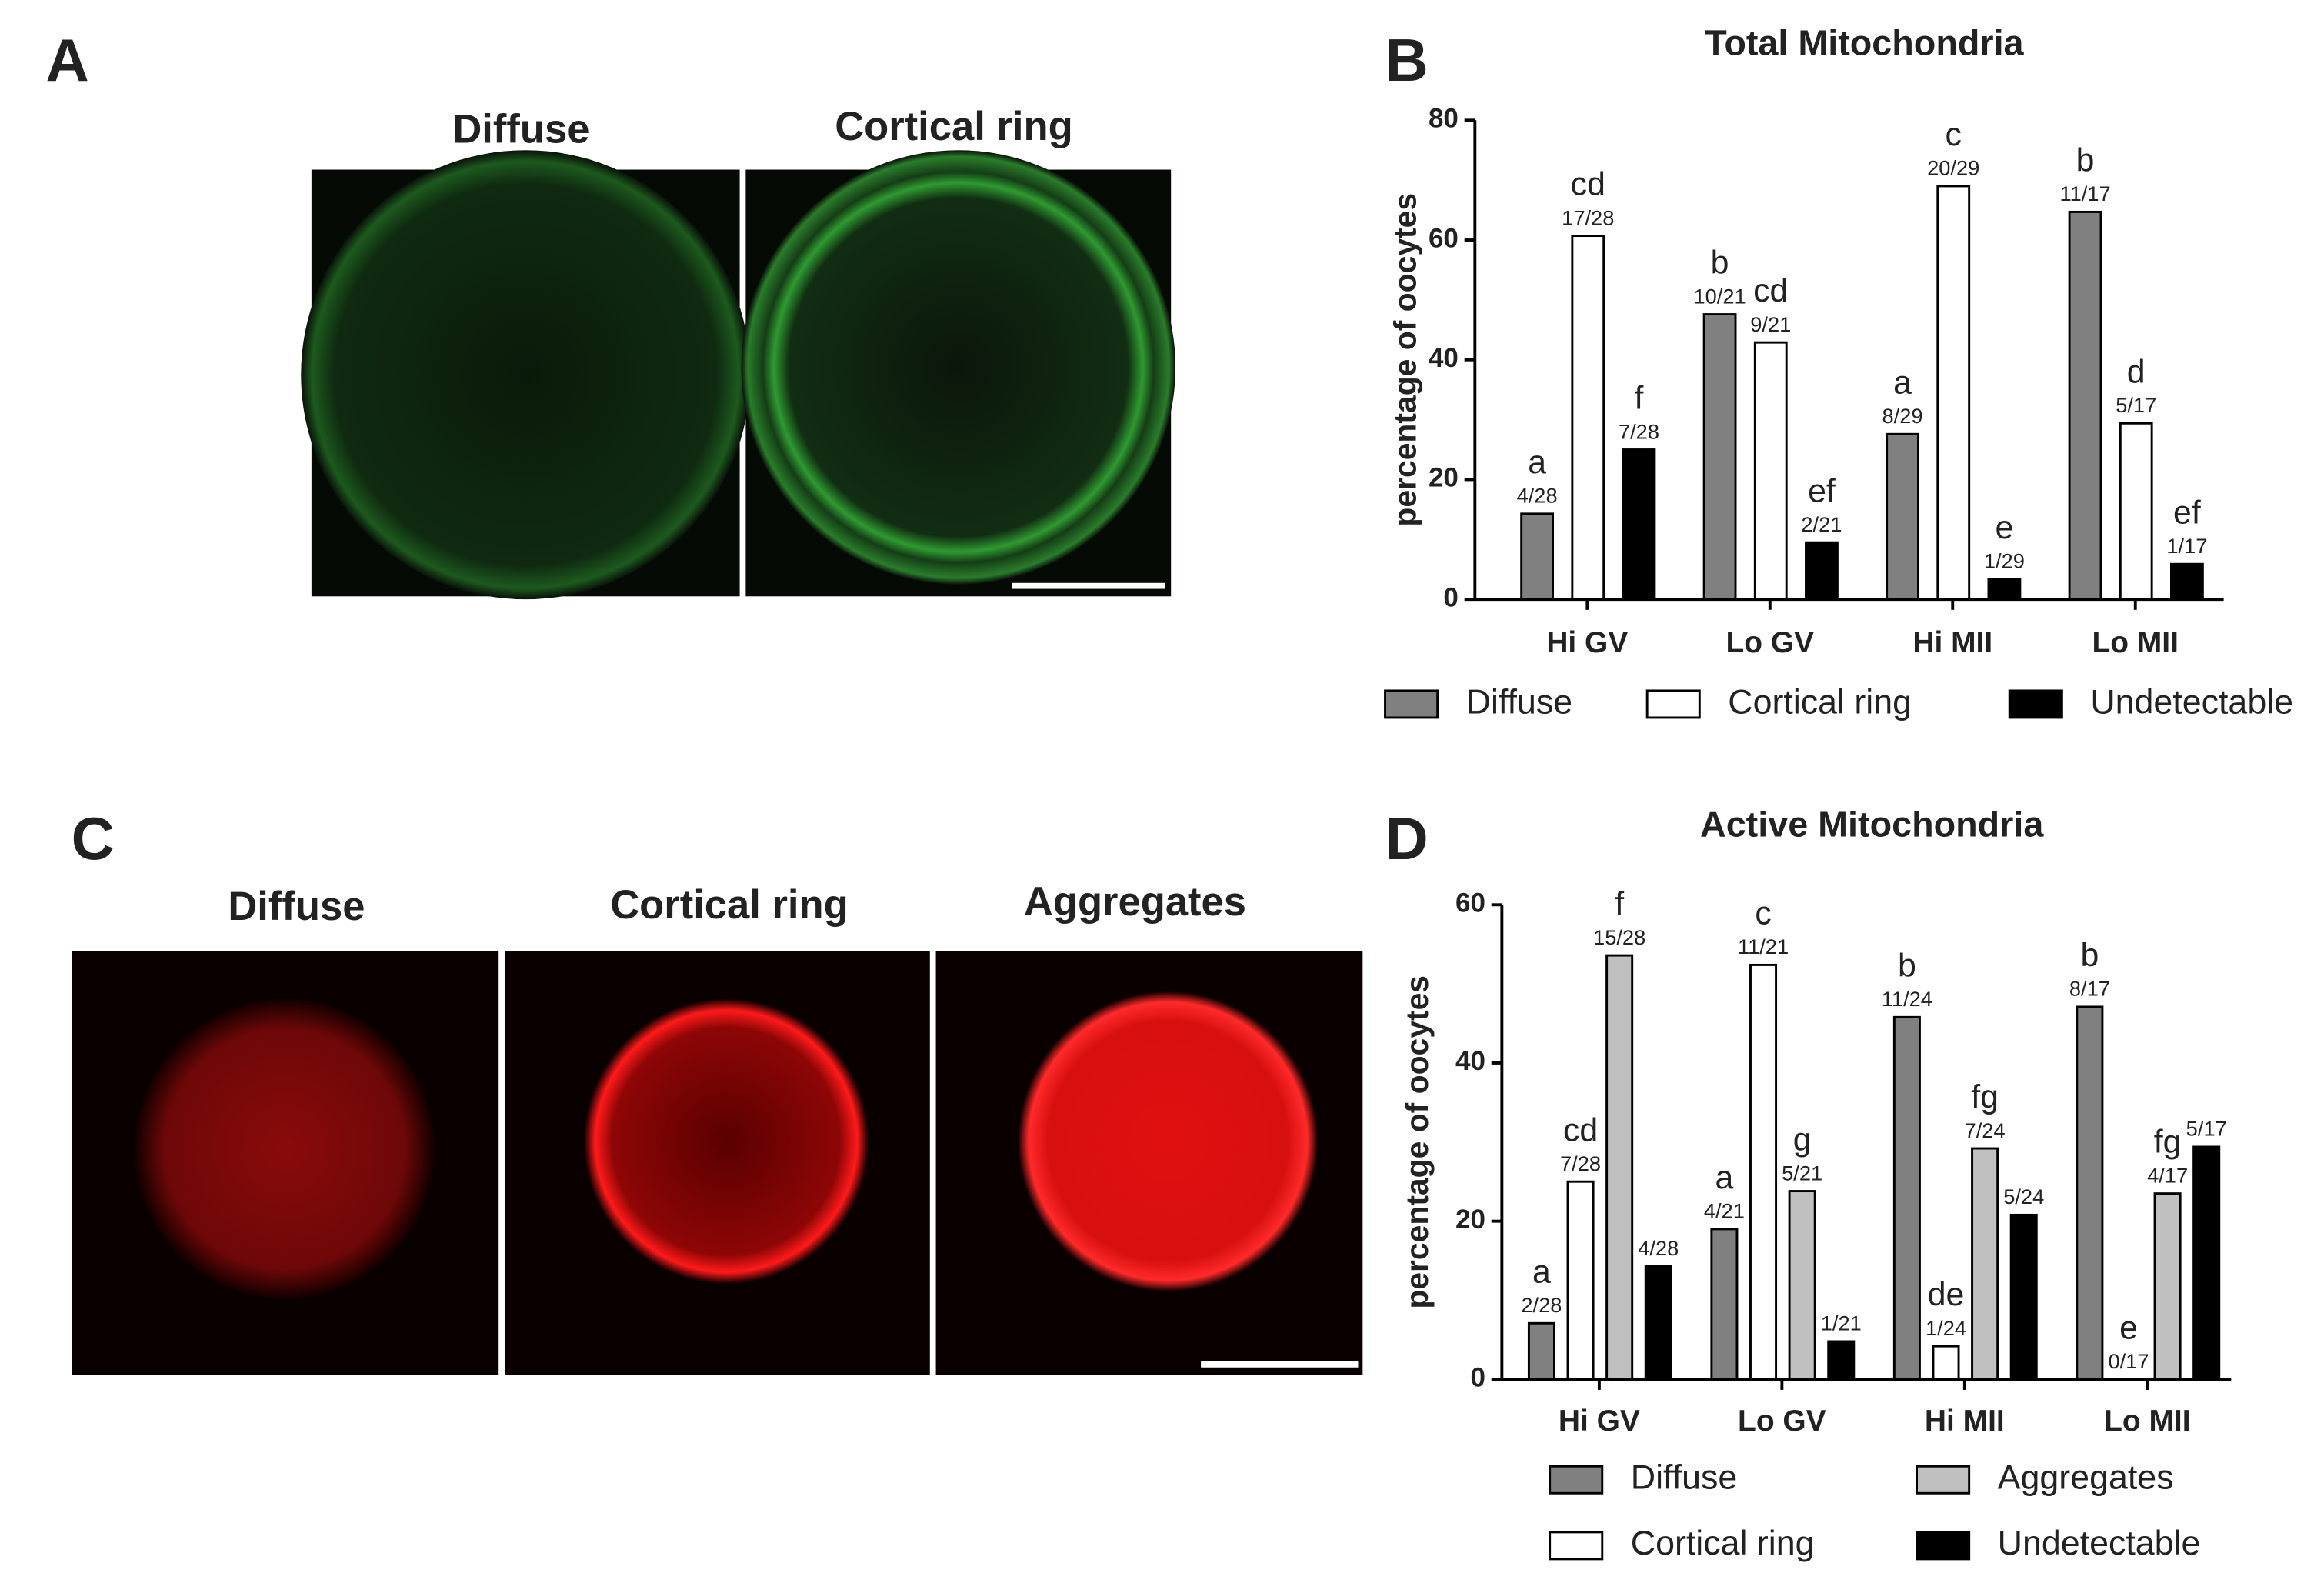 Image resolution: width=2324 pixels, height=1573 pixels. Describe the element at coordinates (2005, 528) in the screenshot. I see `significance-letter: e` at that location.